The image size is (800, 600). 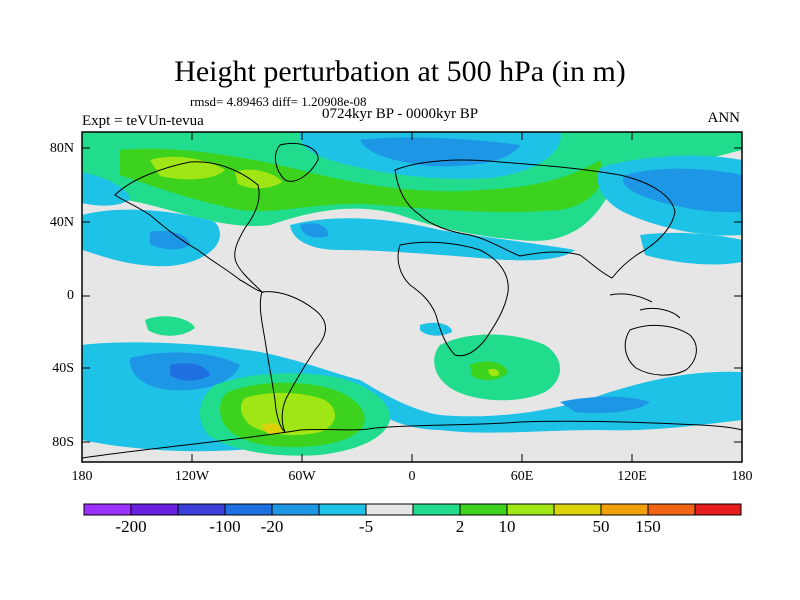 What do you see at coordinates (691, 248) in the screenshot?
I see `negative-east-asia` at bounding box center [691, 248].